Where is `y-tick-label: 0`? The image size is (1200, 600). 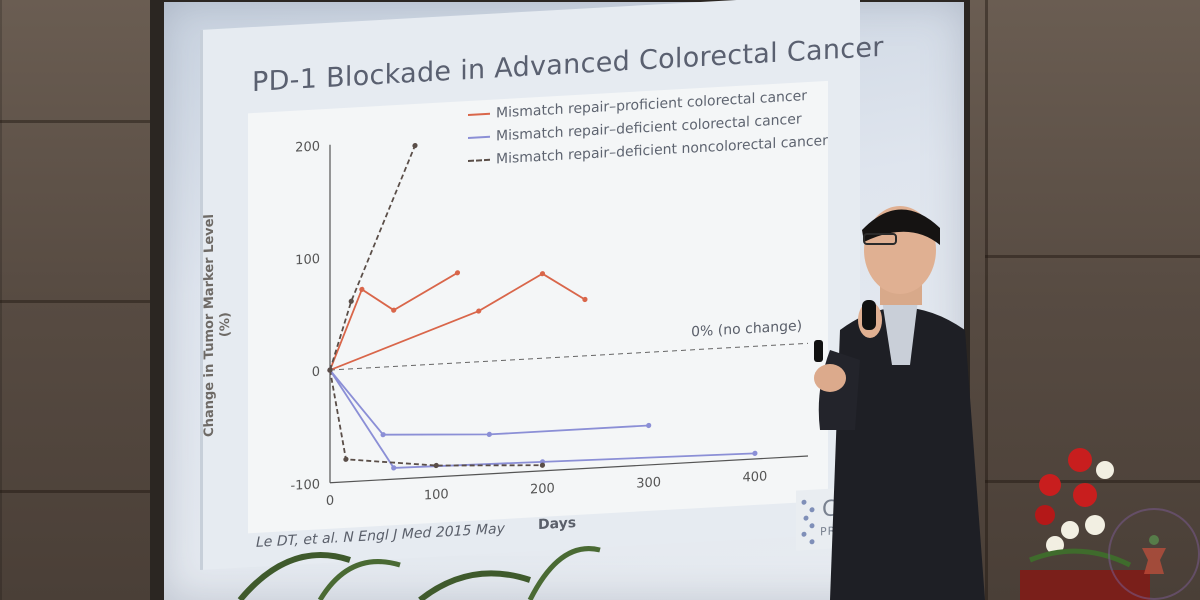
y-tick-label: 0 is located at coordinates (316, 372).